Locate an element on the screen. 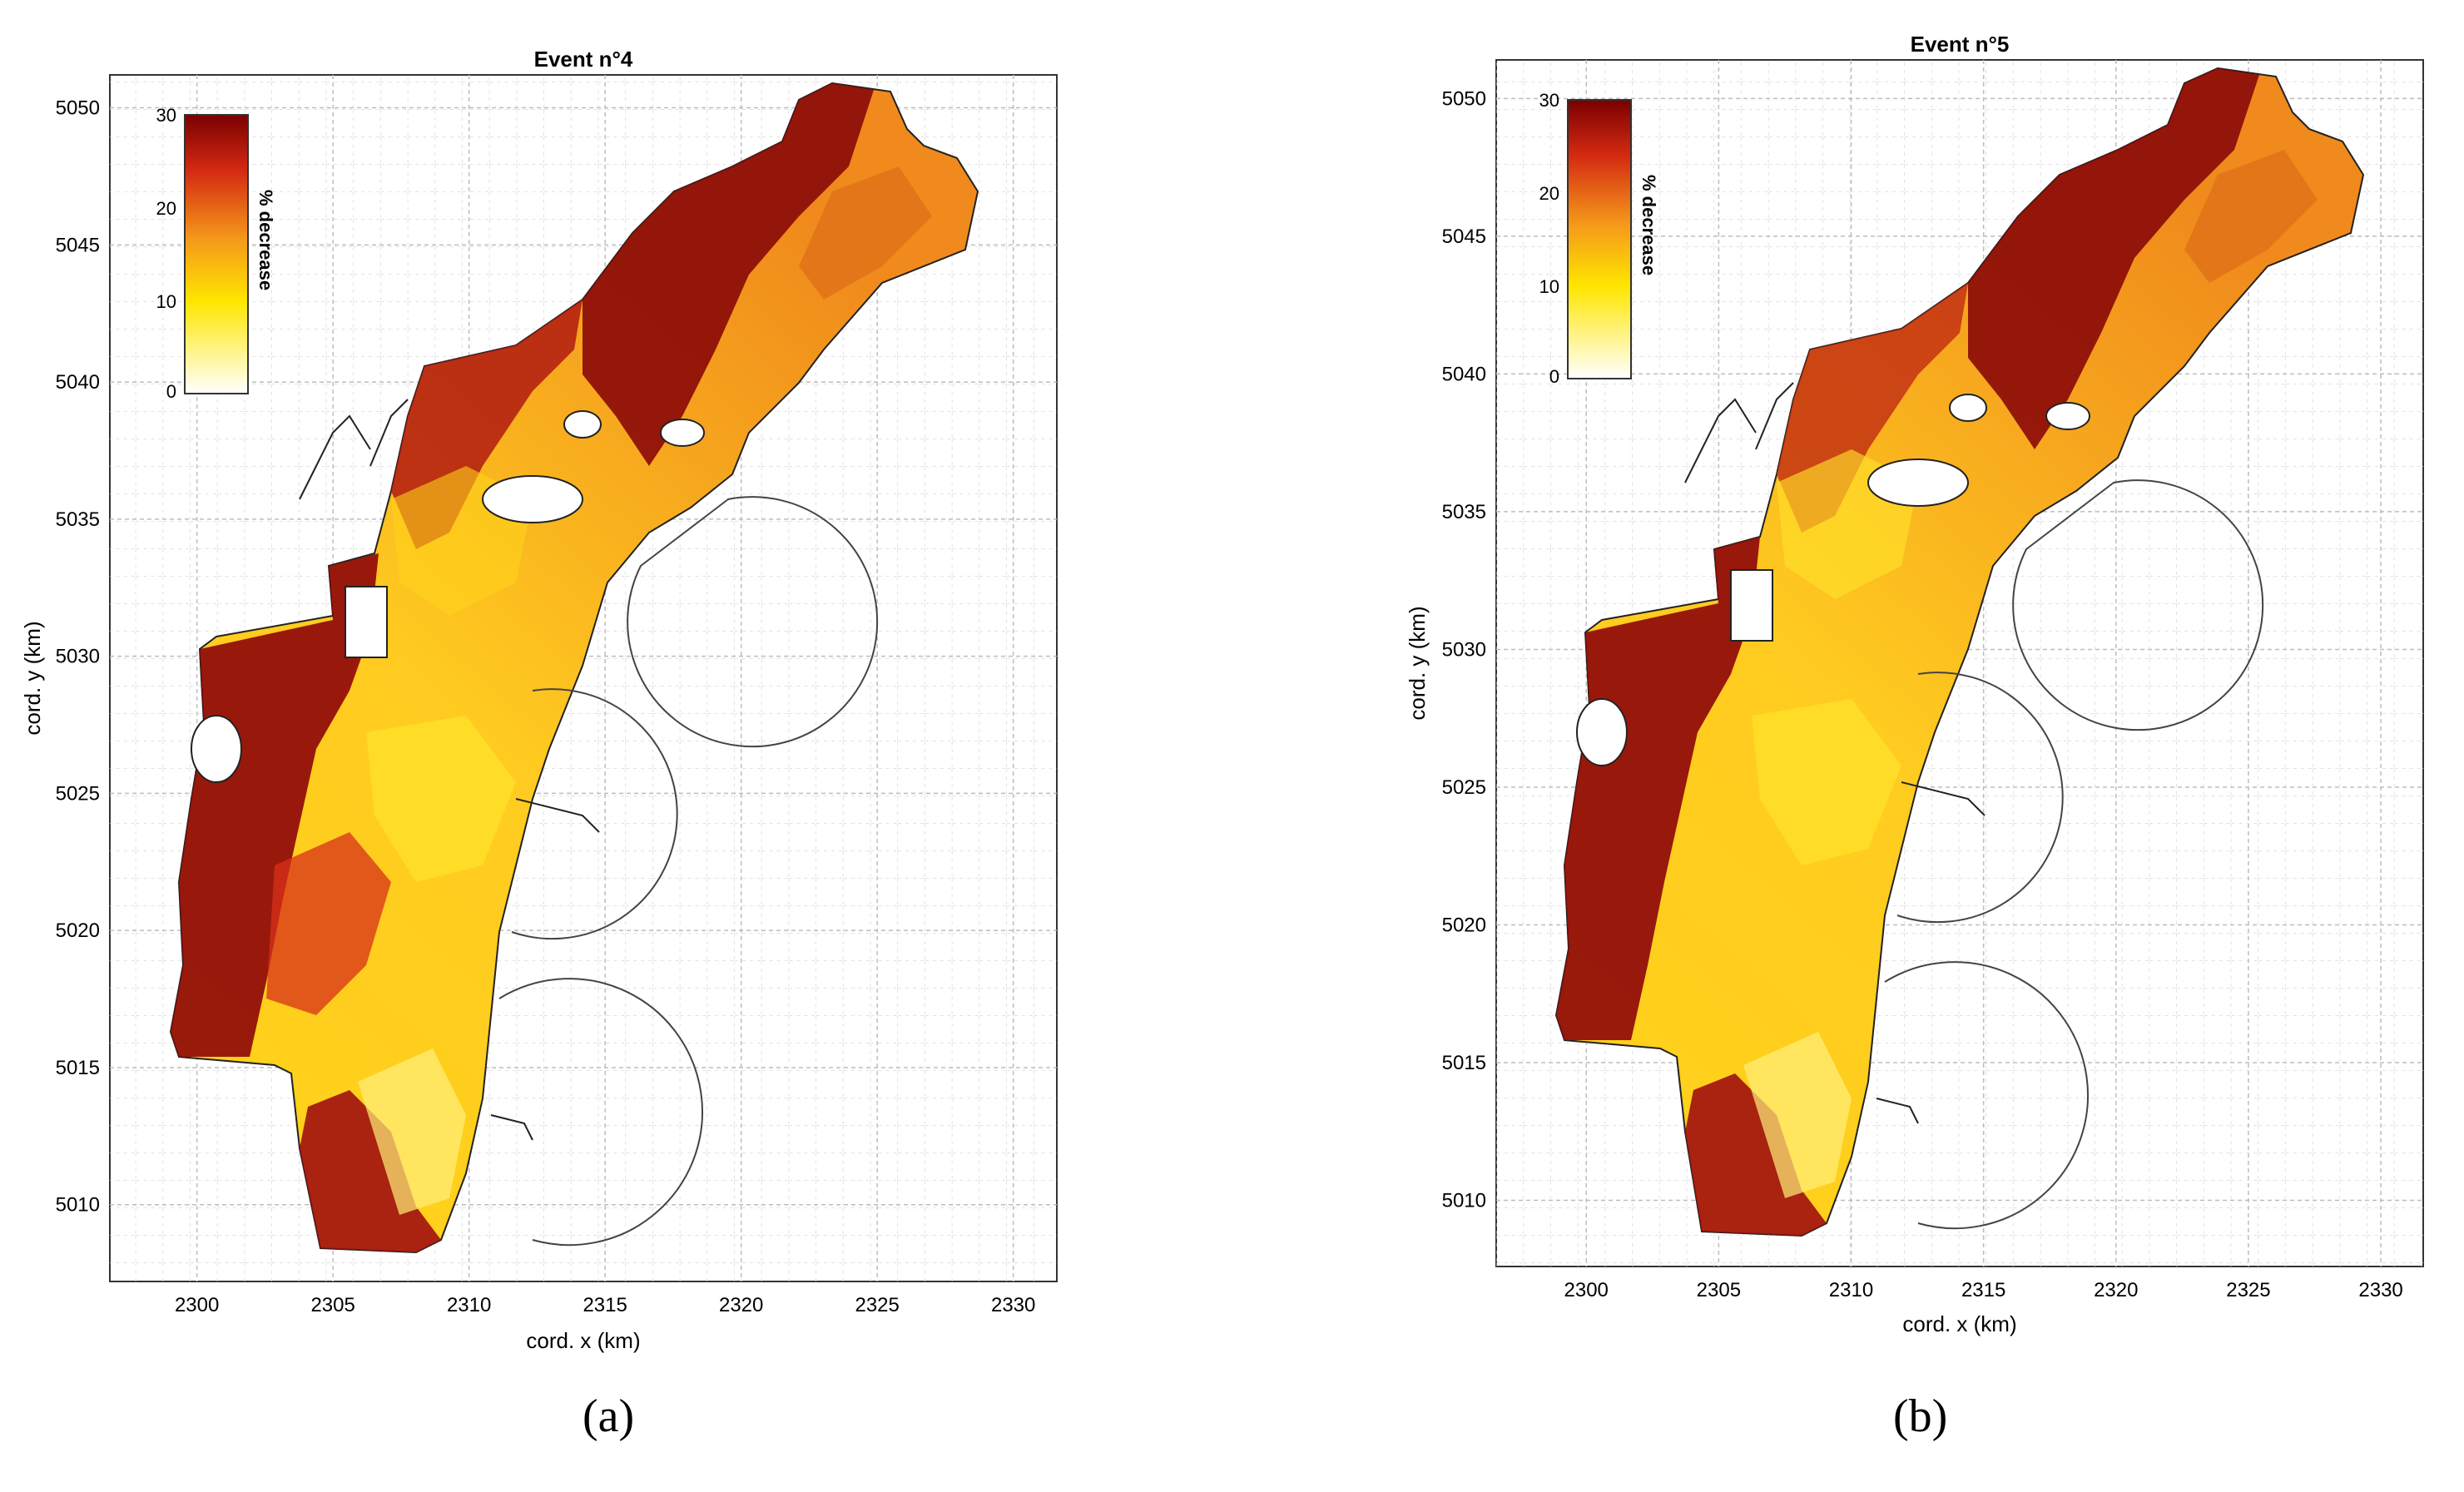  colorbar-tick-b-0: 0 is located at coordinates (1554, 376).